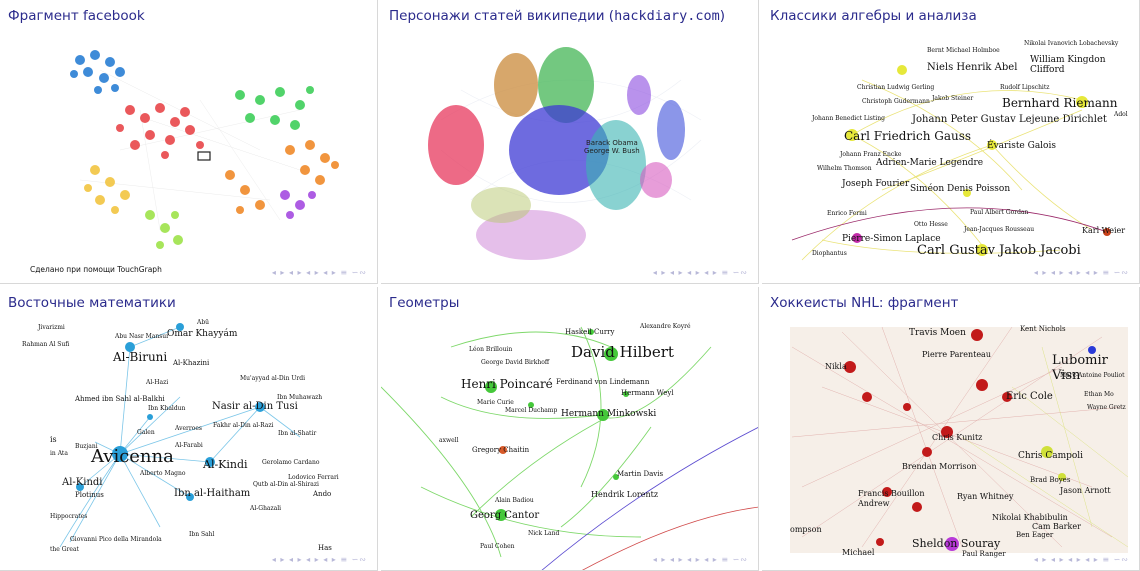  What do you see at coordinates (495, 402) in the screenshot?
I see `node-label: Marie Curie` at bounding box center [495, 402].